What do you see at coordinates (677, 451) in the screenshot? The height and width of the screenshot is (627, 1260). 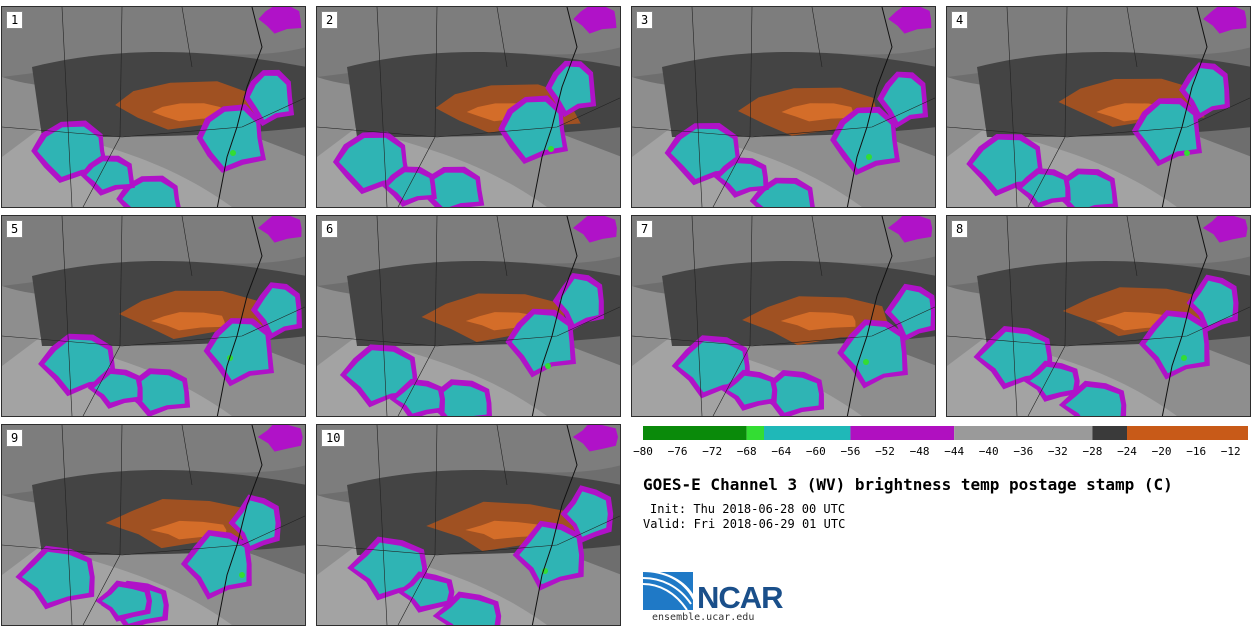 I see `colorbar-tick-label: −76` at bounding box center [677, 451].